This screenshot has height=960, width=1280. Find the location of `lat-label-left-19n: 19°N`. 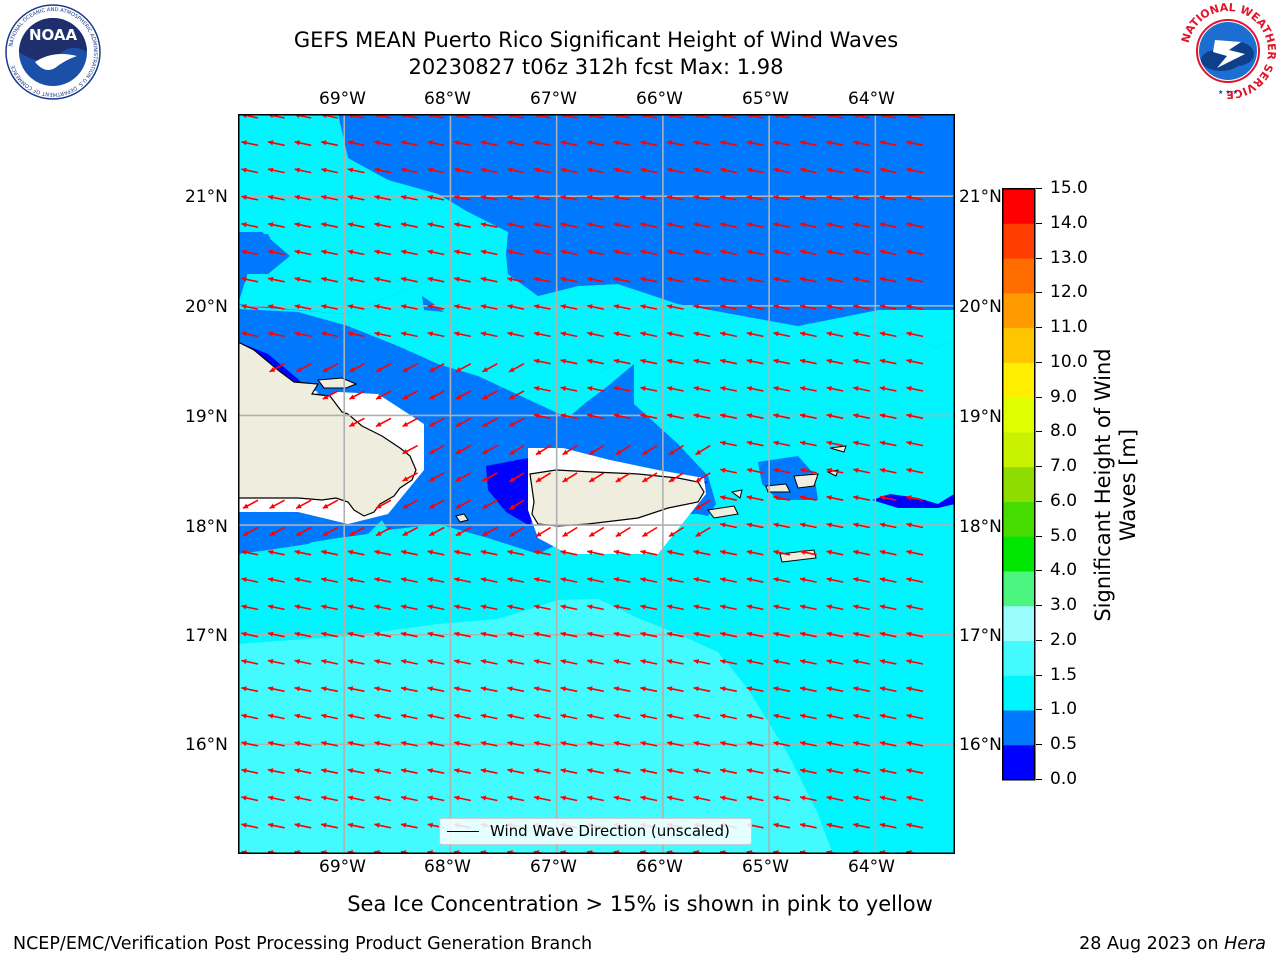

lat-label-left-19n: 19°N is located at coordinates (206, 417).